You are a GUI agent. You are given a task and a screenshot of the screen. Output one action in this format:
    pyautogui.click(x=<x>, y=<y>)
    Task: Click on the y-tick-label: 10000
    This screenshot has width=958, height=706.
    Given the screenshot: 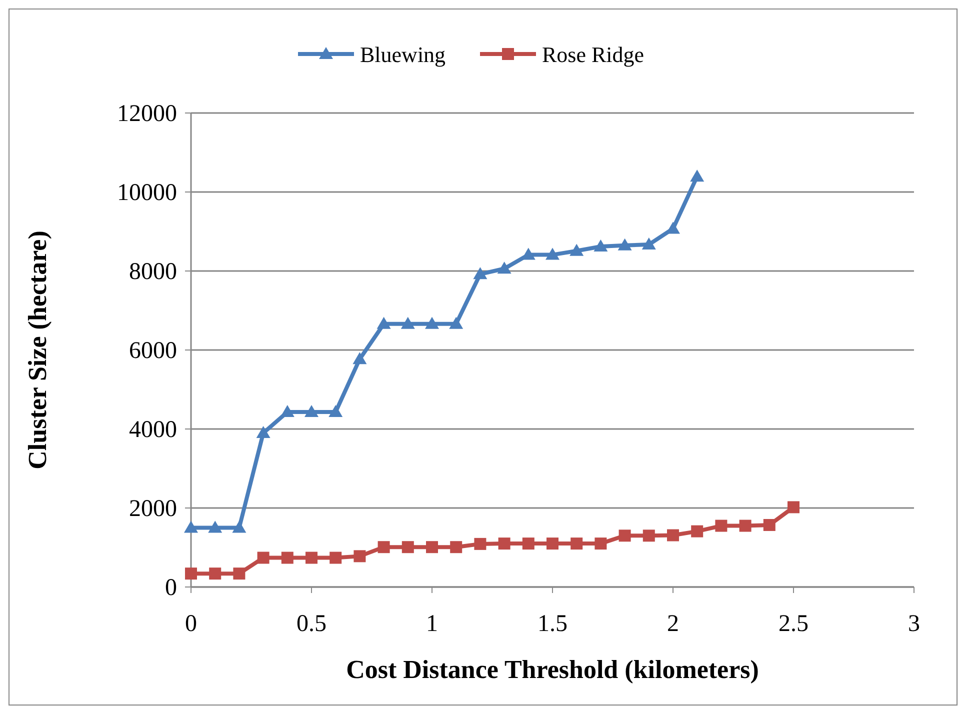 What is the action you would take?
    pyautogui.click(x=147, y=193)
    